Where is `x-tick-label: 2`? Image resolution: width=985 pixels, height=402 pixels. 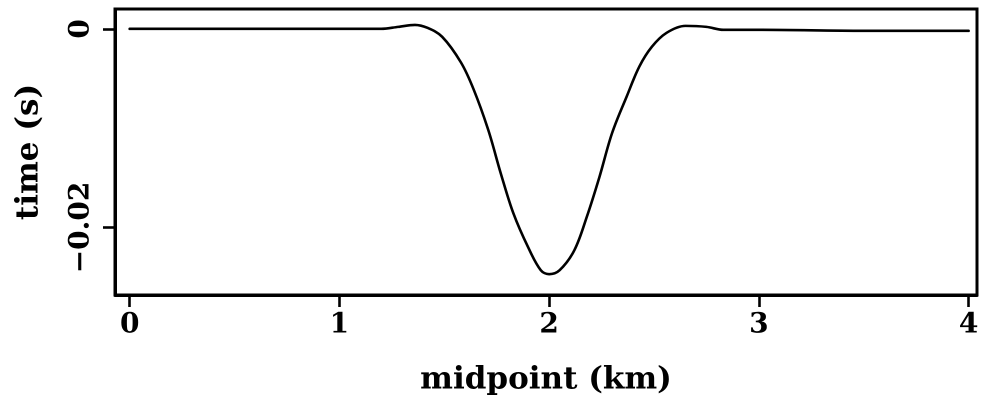
x-tick-label: 2 is located at coordinates (549, 323).